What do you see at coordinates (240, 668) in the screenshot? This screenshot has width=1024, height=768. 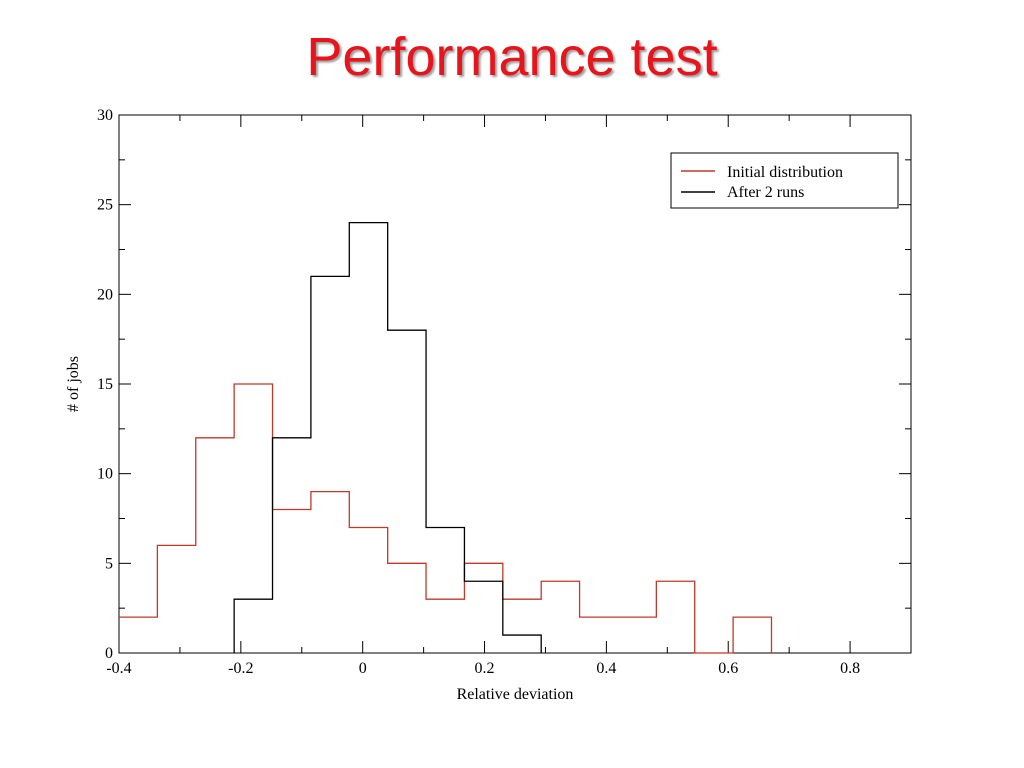 I see `x-tick-label: -0.2` at bounding box center [240, 668].